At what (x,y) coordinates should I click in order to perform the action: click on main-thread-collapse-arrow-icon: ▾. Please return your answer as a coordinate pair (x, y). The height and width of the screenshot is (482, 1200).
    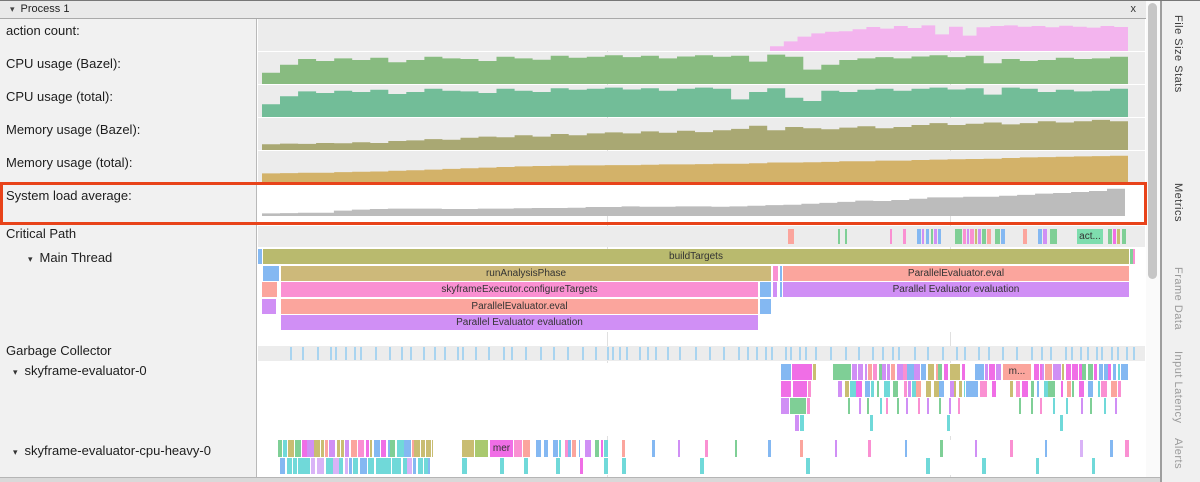
    Looking at the image, I should click on (30, 259).